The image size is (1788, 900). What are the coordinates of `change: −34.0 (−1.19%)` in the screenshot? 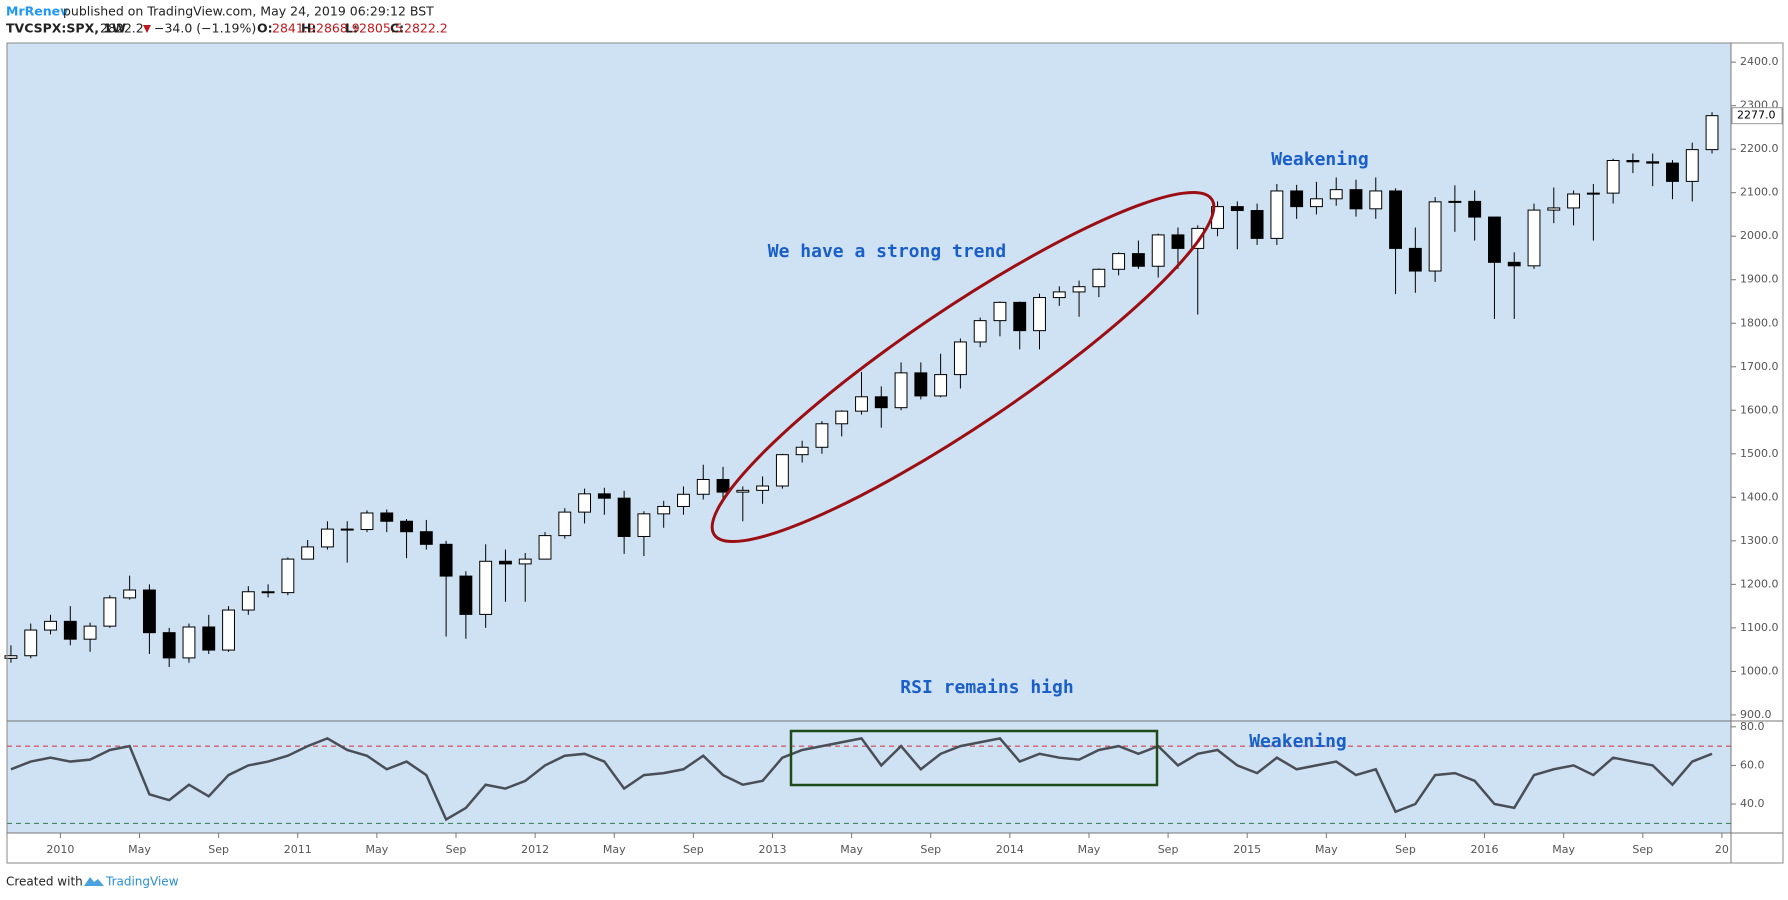 It's located at (205, 28).